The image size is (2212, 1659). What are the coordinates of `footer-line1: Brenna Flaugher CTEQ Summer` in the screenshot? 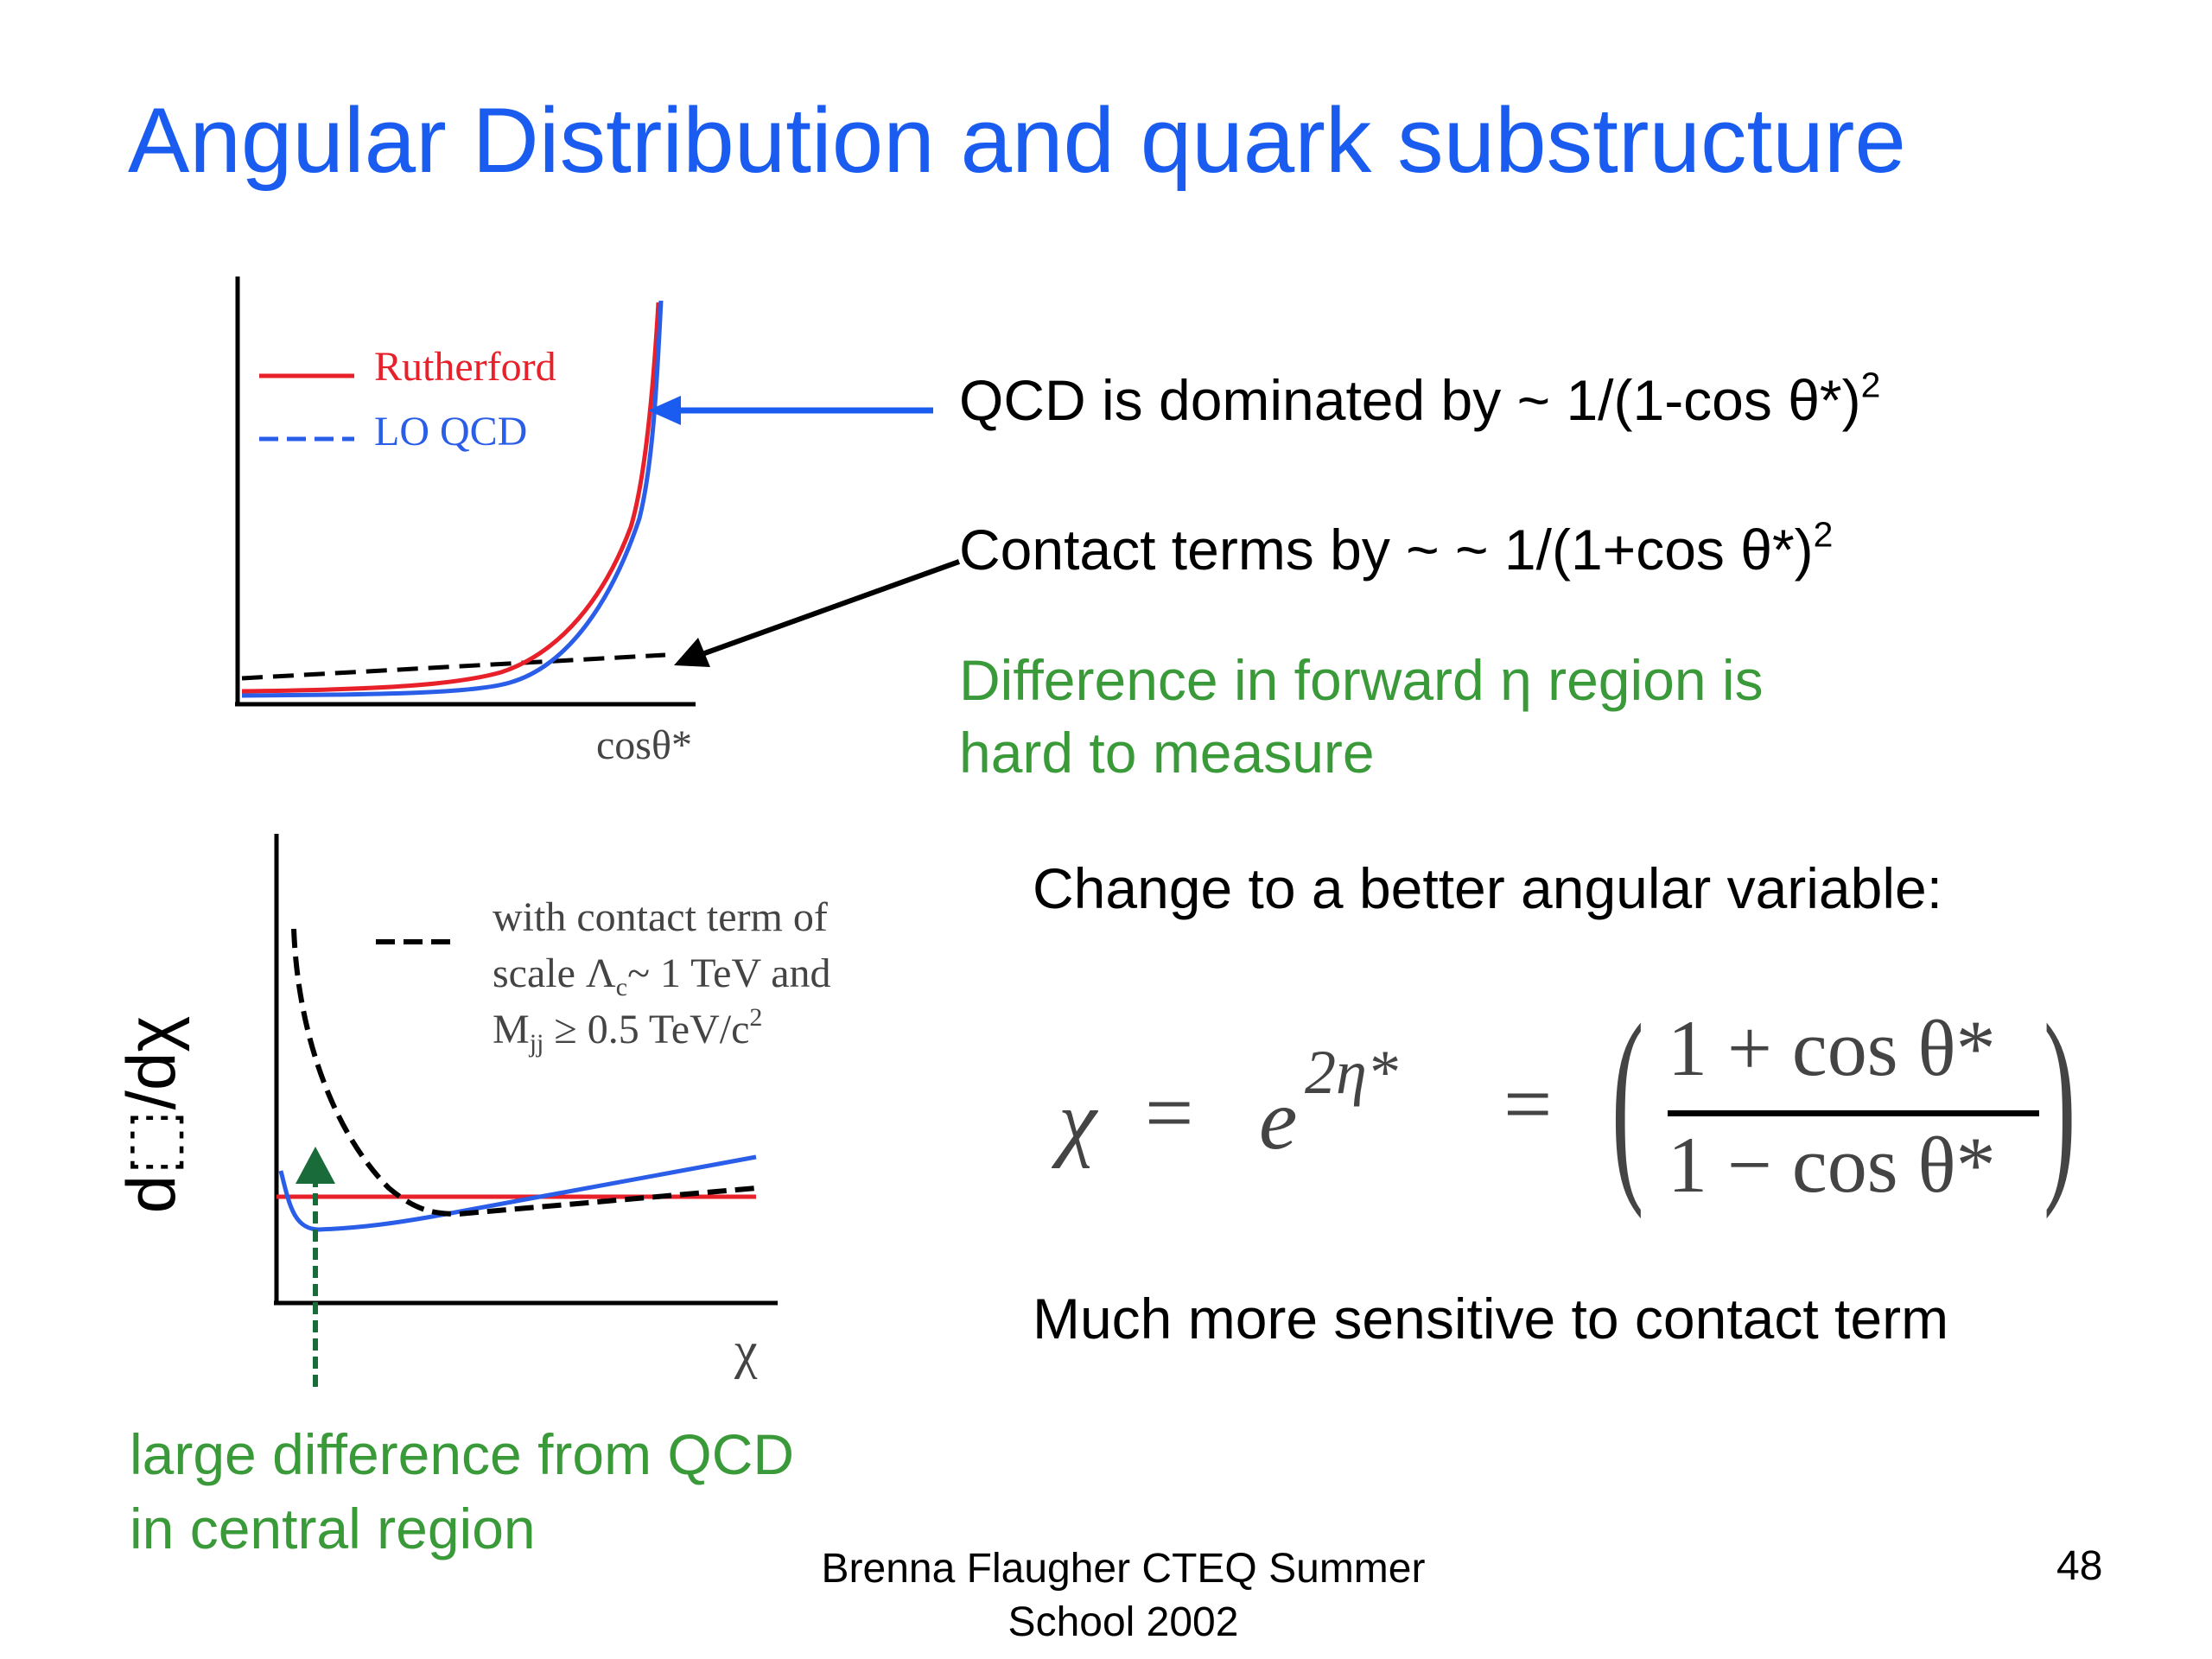 It's located at (1123, 1569).